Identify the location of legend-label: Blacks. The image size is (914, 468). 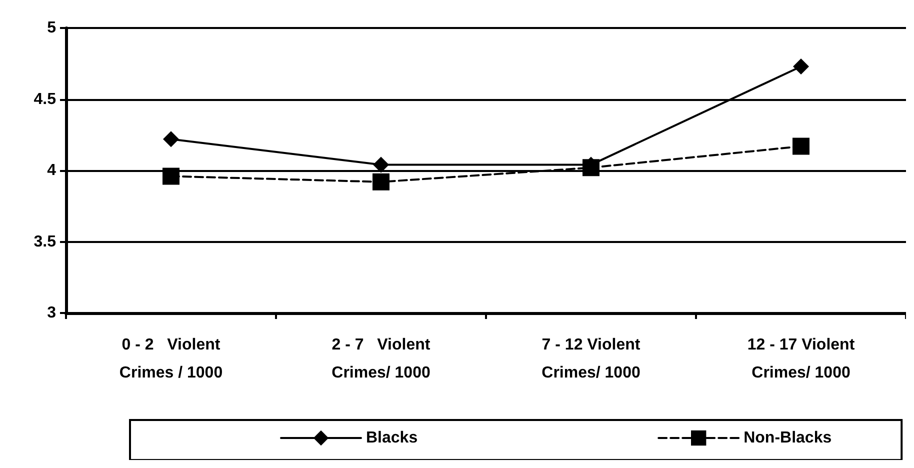
(392, 438).